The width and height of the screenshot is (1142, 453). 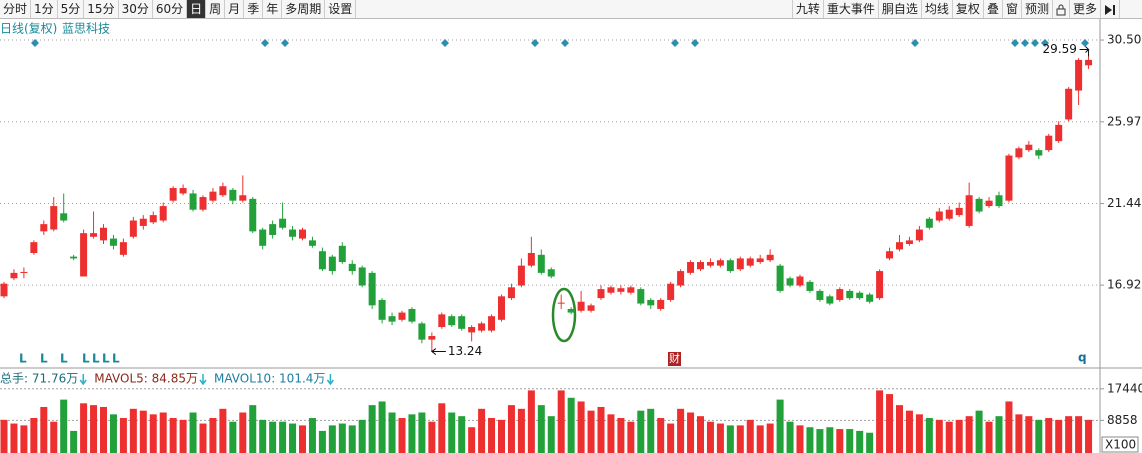 What do you see at coordinates (71, 9) in the screenshot?
I see `toolbar-button: 5分` at bounding box center [71, 9].